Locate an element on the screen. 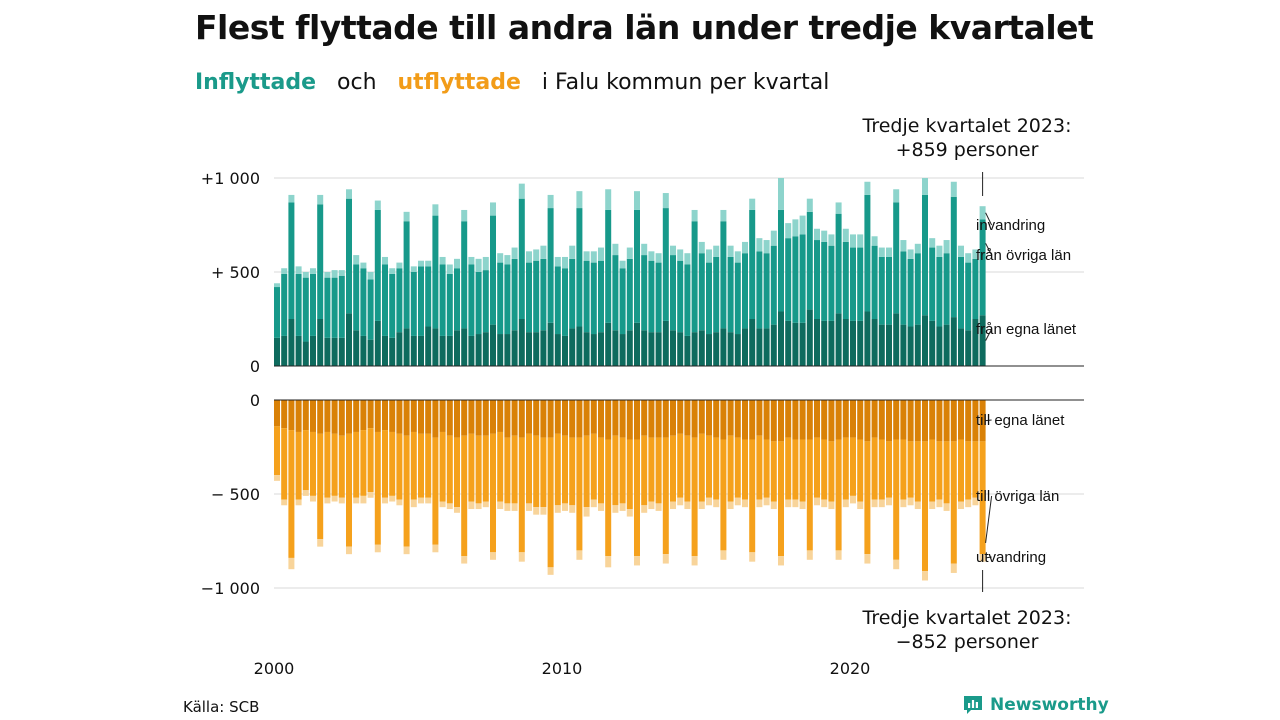 This screenshot has height=720, width=1280. brand: Newsworthy is located at coordinates (1035, 705).